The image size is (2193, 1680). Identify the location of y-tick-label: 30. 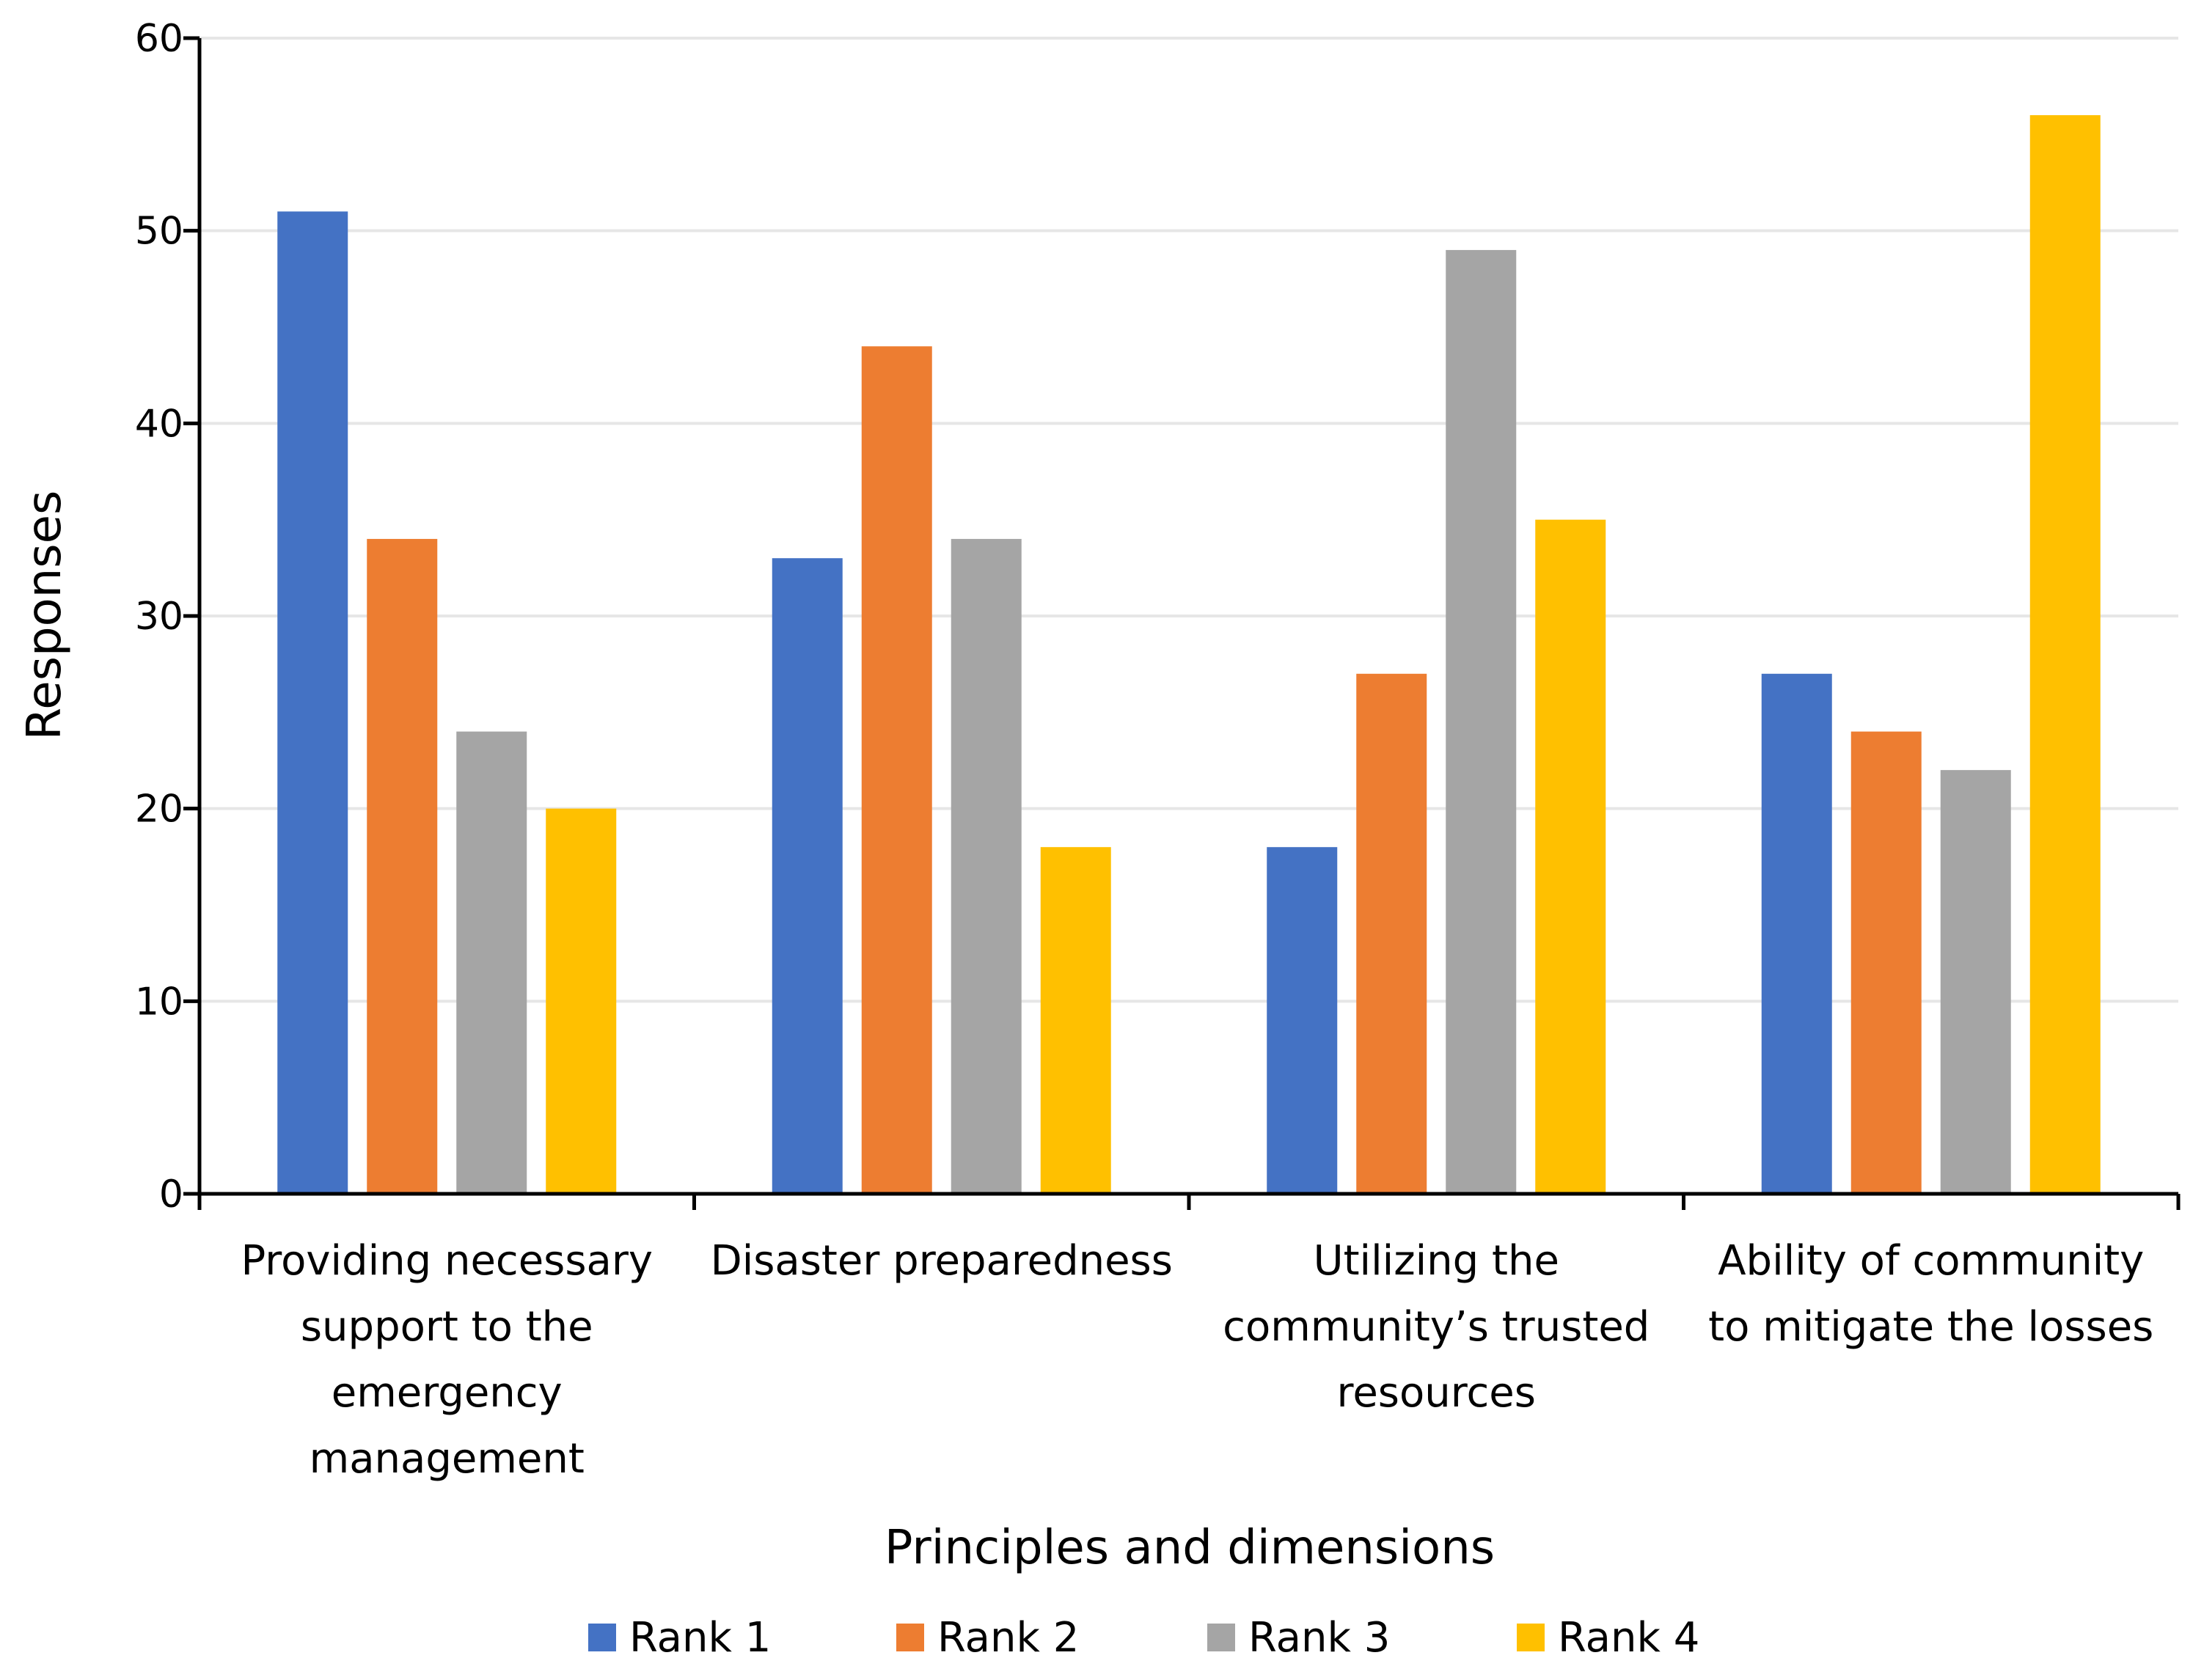
(159, 617).